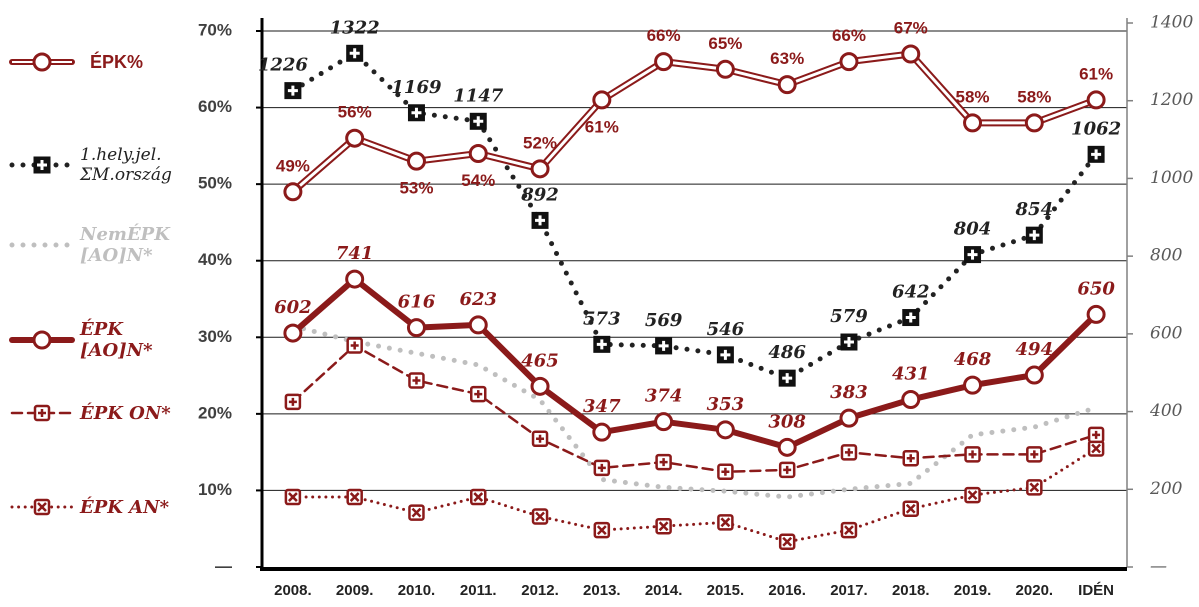 The width and height of the screenshot is (1199, 607). What do you see at coordinates (117, 61) in the screenshot?
I see `legend-label: ÉPK%` at bounding box center [117, 61].